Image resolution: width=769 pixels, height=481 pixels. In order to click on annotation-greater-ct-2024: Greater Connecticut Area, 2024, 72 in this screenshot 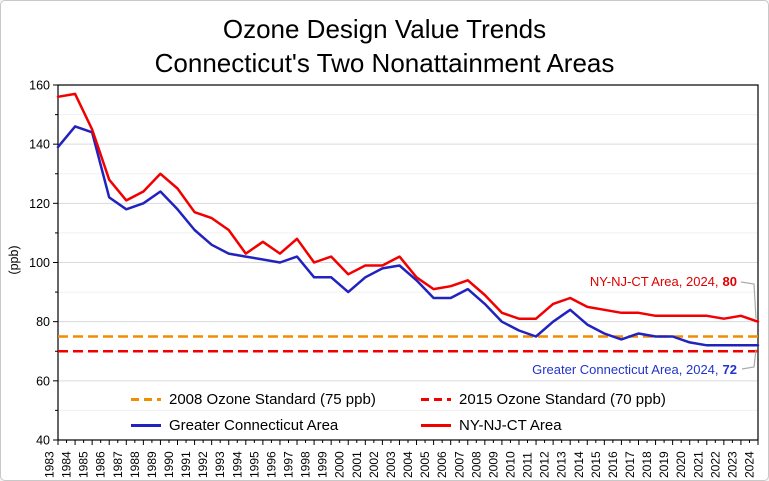, I will do `click(634, 369)`.